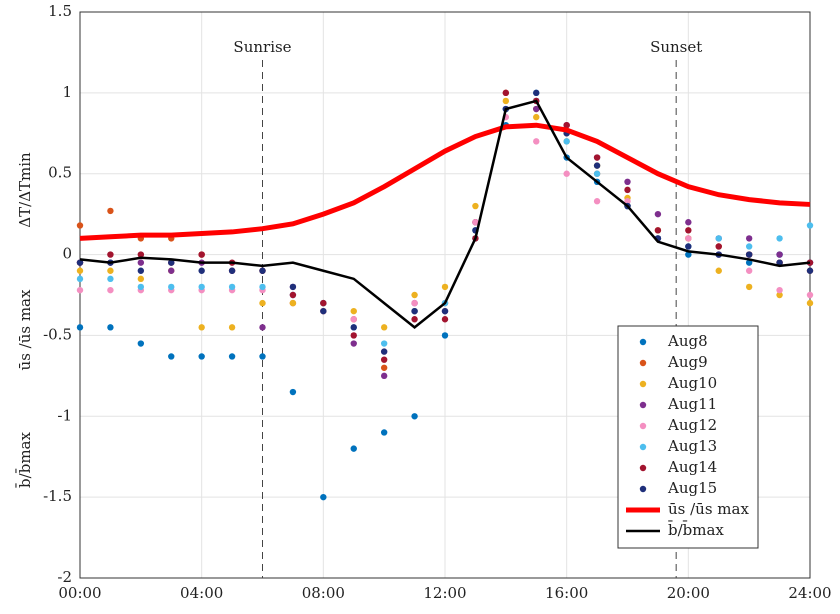  I want to click on x-tick-label: 12:00, so click(444, 593).